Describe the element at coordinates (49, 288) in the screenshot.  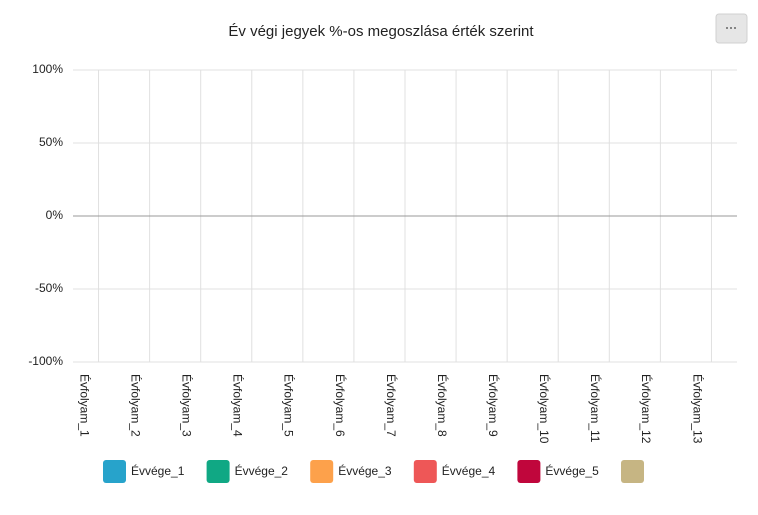
I see `y-tick-label: -50%` at that location.